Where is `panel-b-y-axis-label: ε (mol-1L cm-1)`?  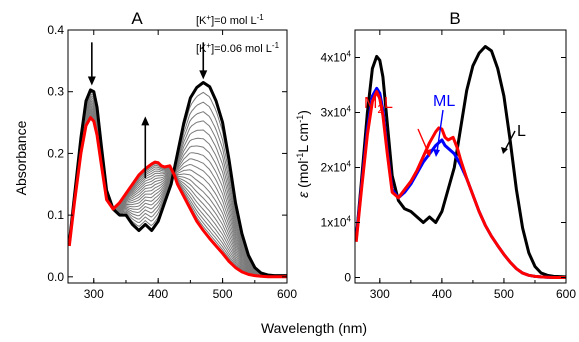
panel-b-y-axis-label: ε (mol-1L cm-1) is located at coordinates (303, 154).